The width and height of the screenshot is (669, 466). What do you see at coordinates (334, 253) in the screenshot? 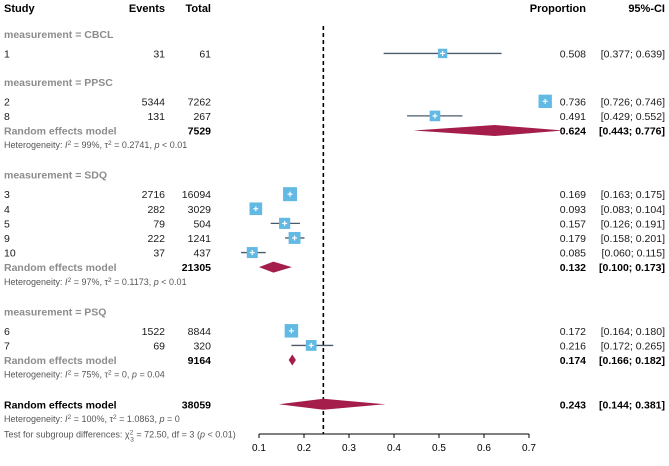
I see `row-study: 10 37 437 0.085 [0.060; 0.115]` at bounding box center [334, 253].